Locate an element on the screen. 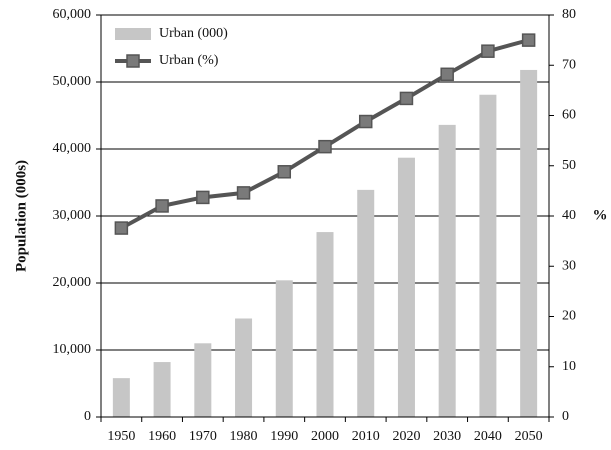  y-tick-label: 40,000 is located at coordinates (72, 148).